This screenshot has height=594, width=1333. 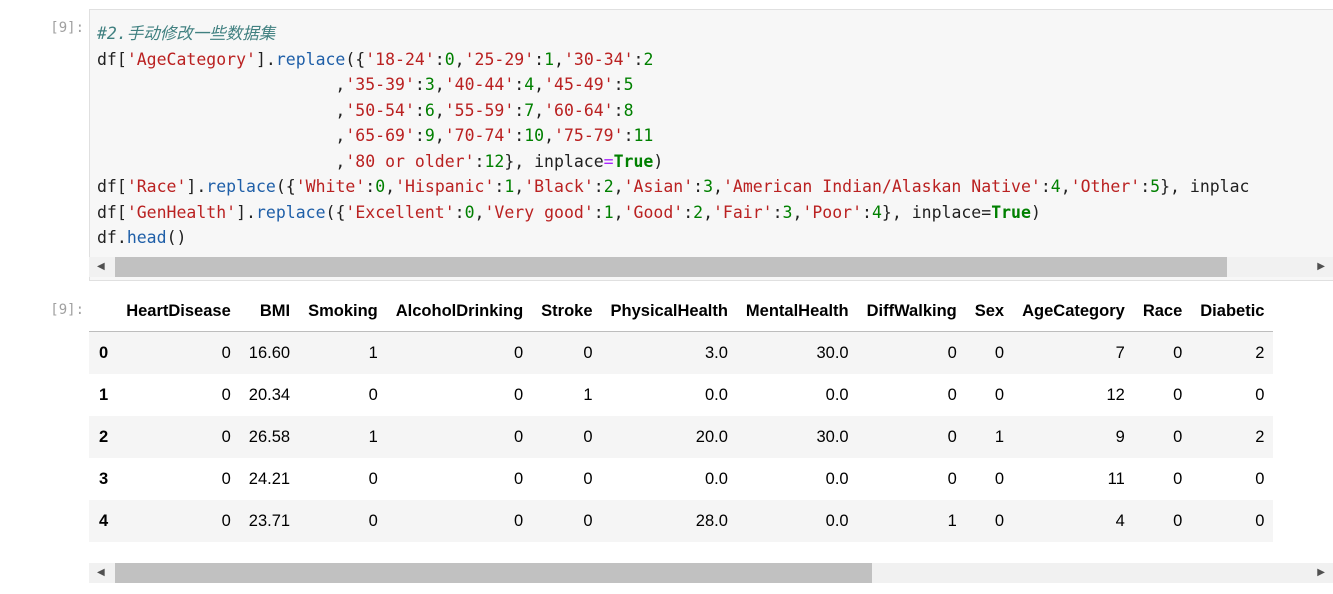 What do you see at coordinates (669, 312) in the screenshot?
I see `column-header: PhysicalHealth` at bounding box center [669, 312].